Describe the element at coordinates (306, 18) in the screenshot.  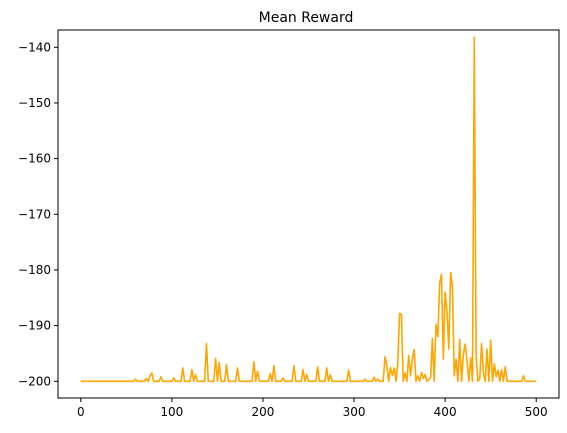
I see `chart-title: Mean Reward` at that location.